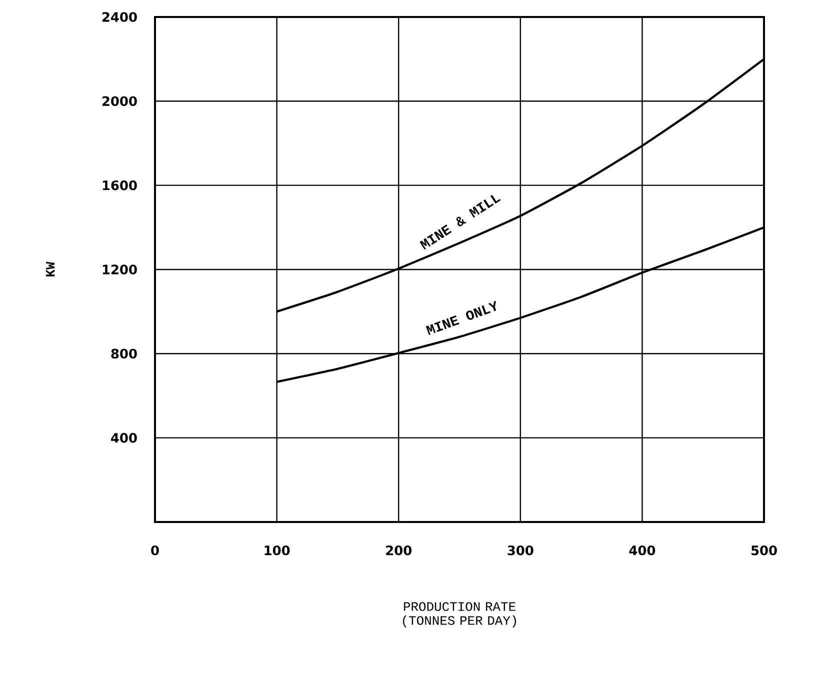 The image size is (817, 690). What do you see at coordinates (119, 185) in the screenshot?
I see `y-tick-label: 1600` at bounding box center [119, 185].